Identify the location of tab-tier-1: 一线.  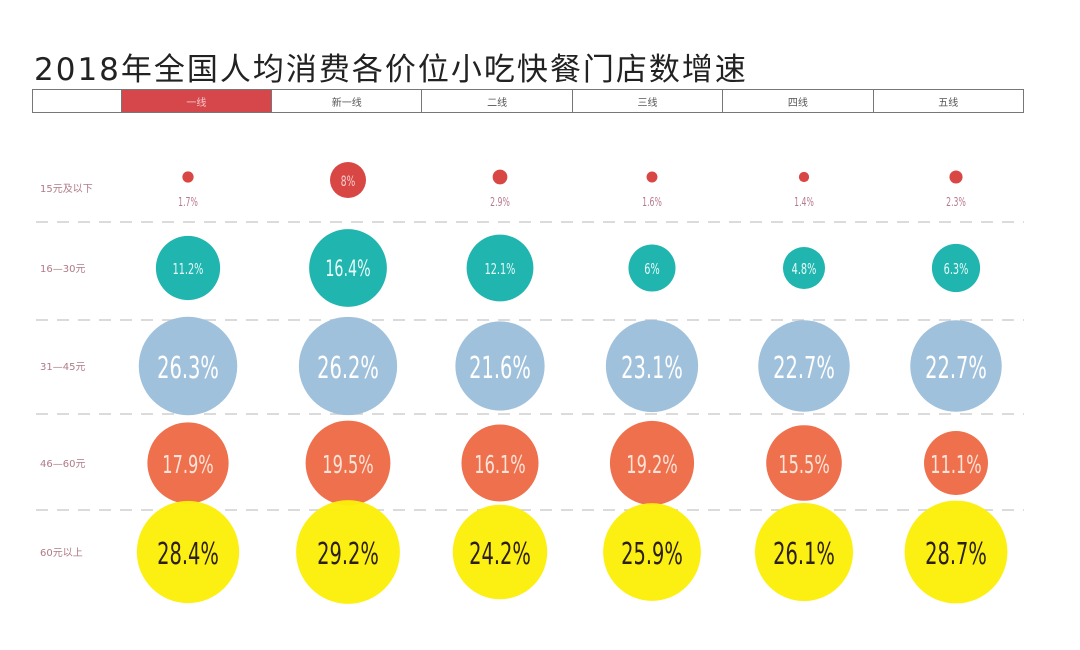
(196, 101).